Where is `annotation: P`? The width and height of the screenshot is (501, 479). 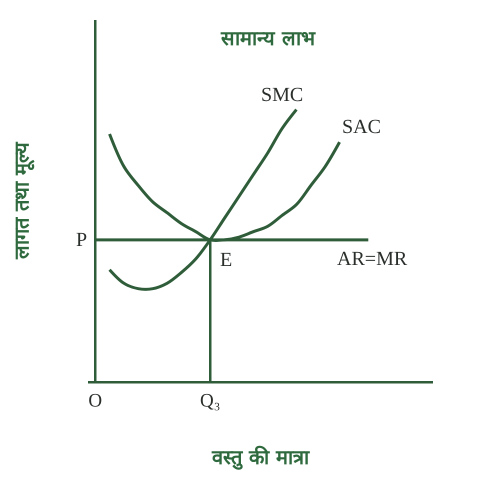
annotation: P is located at coordinates (82, 240).